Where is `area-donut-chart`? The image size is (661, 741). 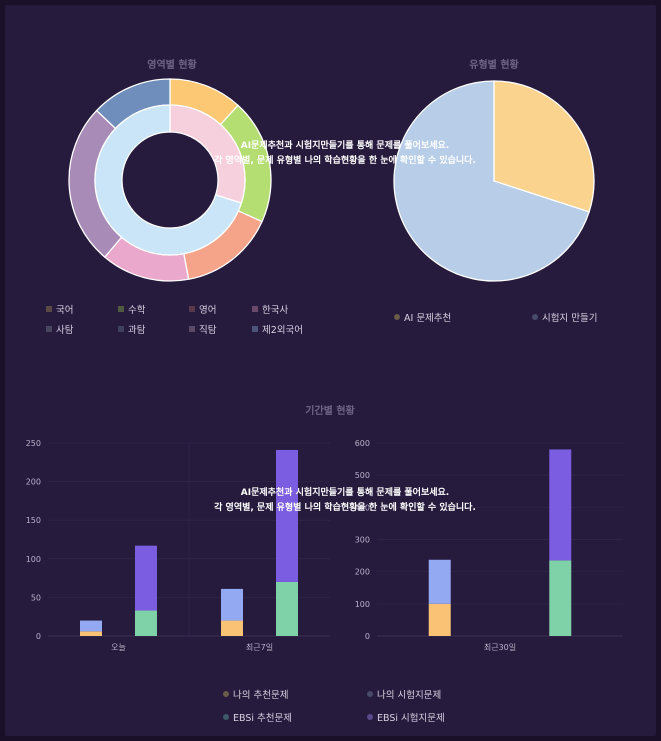 area-donut-chart is located at coordinates (170, 180).